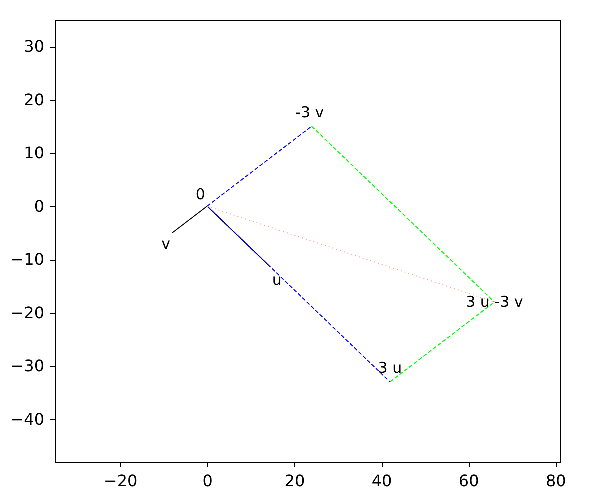  What do you see at coordinates (556, 481) in the screenshot?
I see `x-tick-label: 80` at bounding box center [556, 481].